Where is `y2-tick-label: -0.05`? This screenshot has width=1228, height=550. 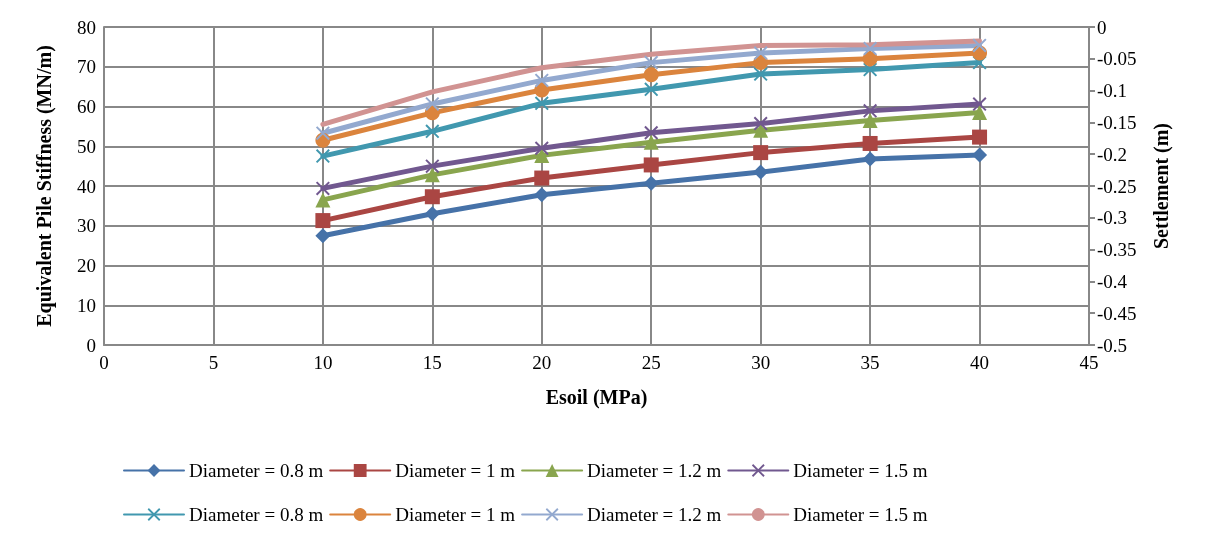 y2-tick-label: -0.05 is located at coordinates (1117, 59).